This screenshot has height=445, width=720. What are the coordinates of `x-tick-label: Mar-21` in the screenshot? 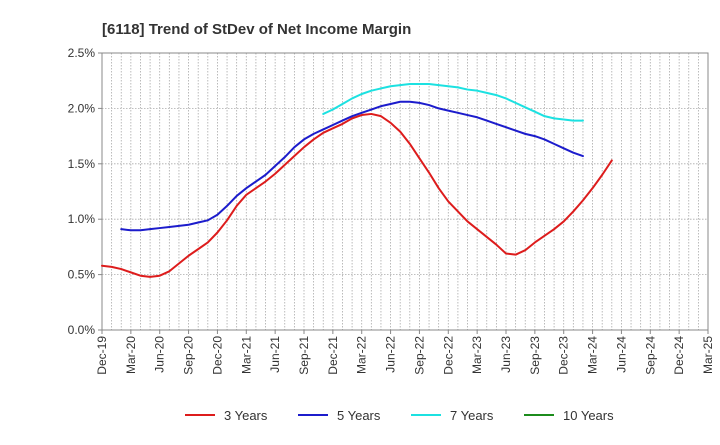 It's located at (246, 355).